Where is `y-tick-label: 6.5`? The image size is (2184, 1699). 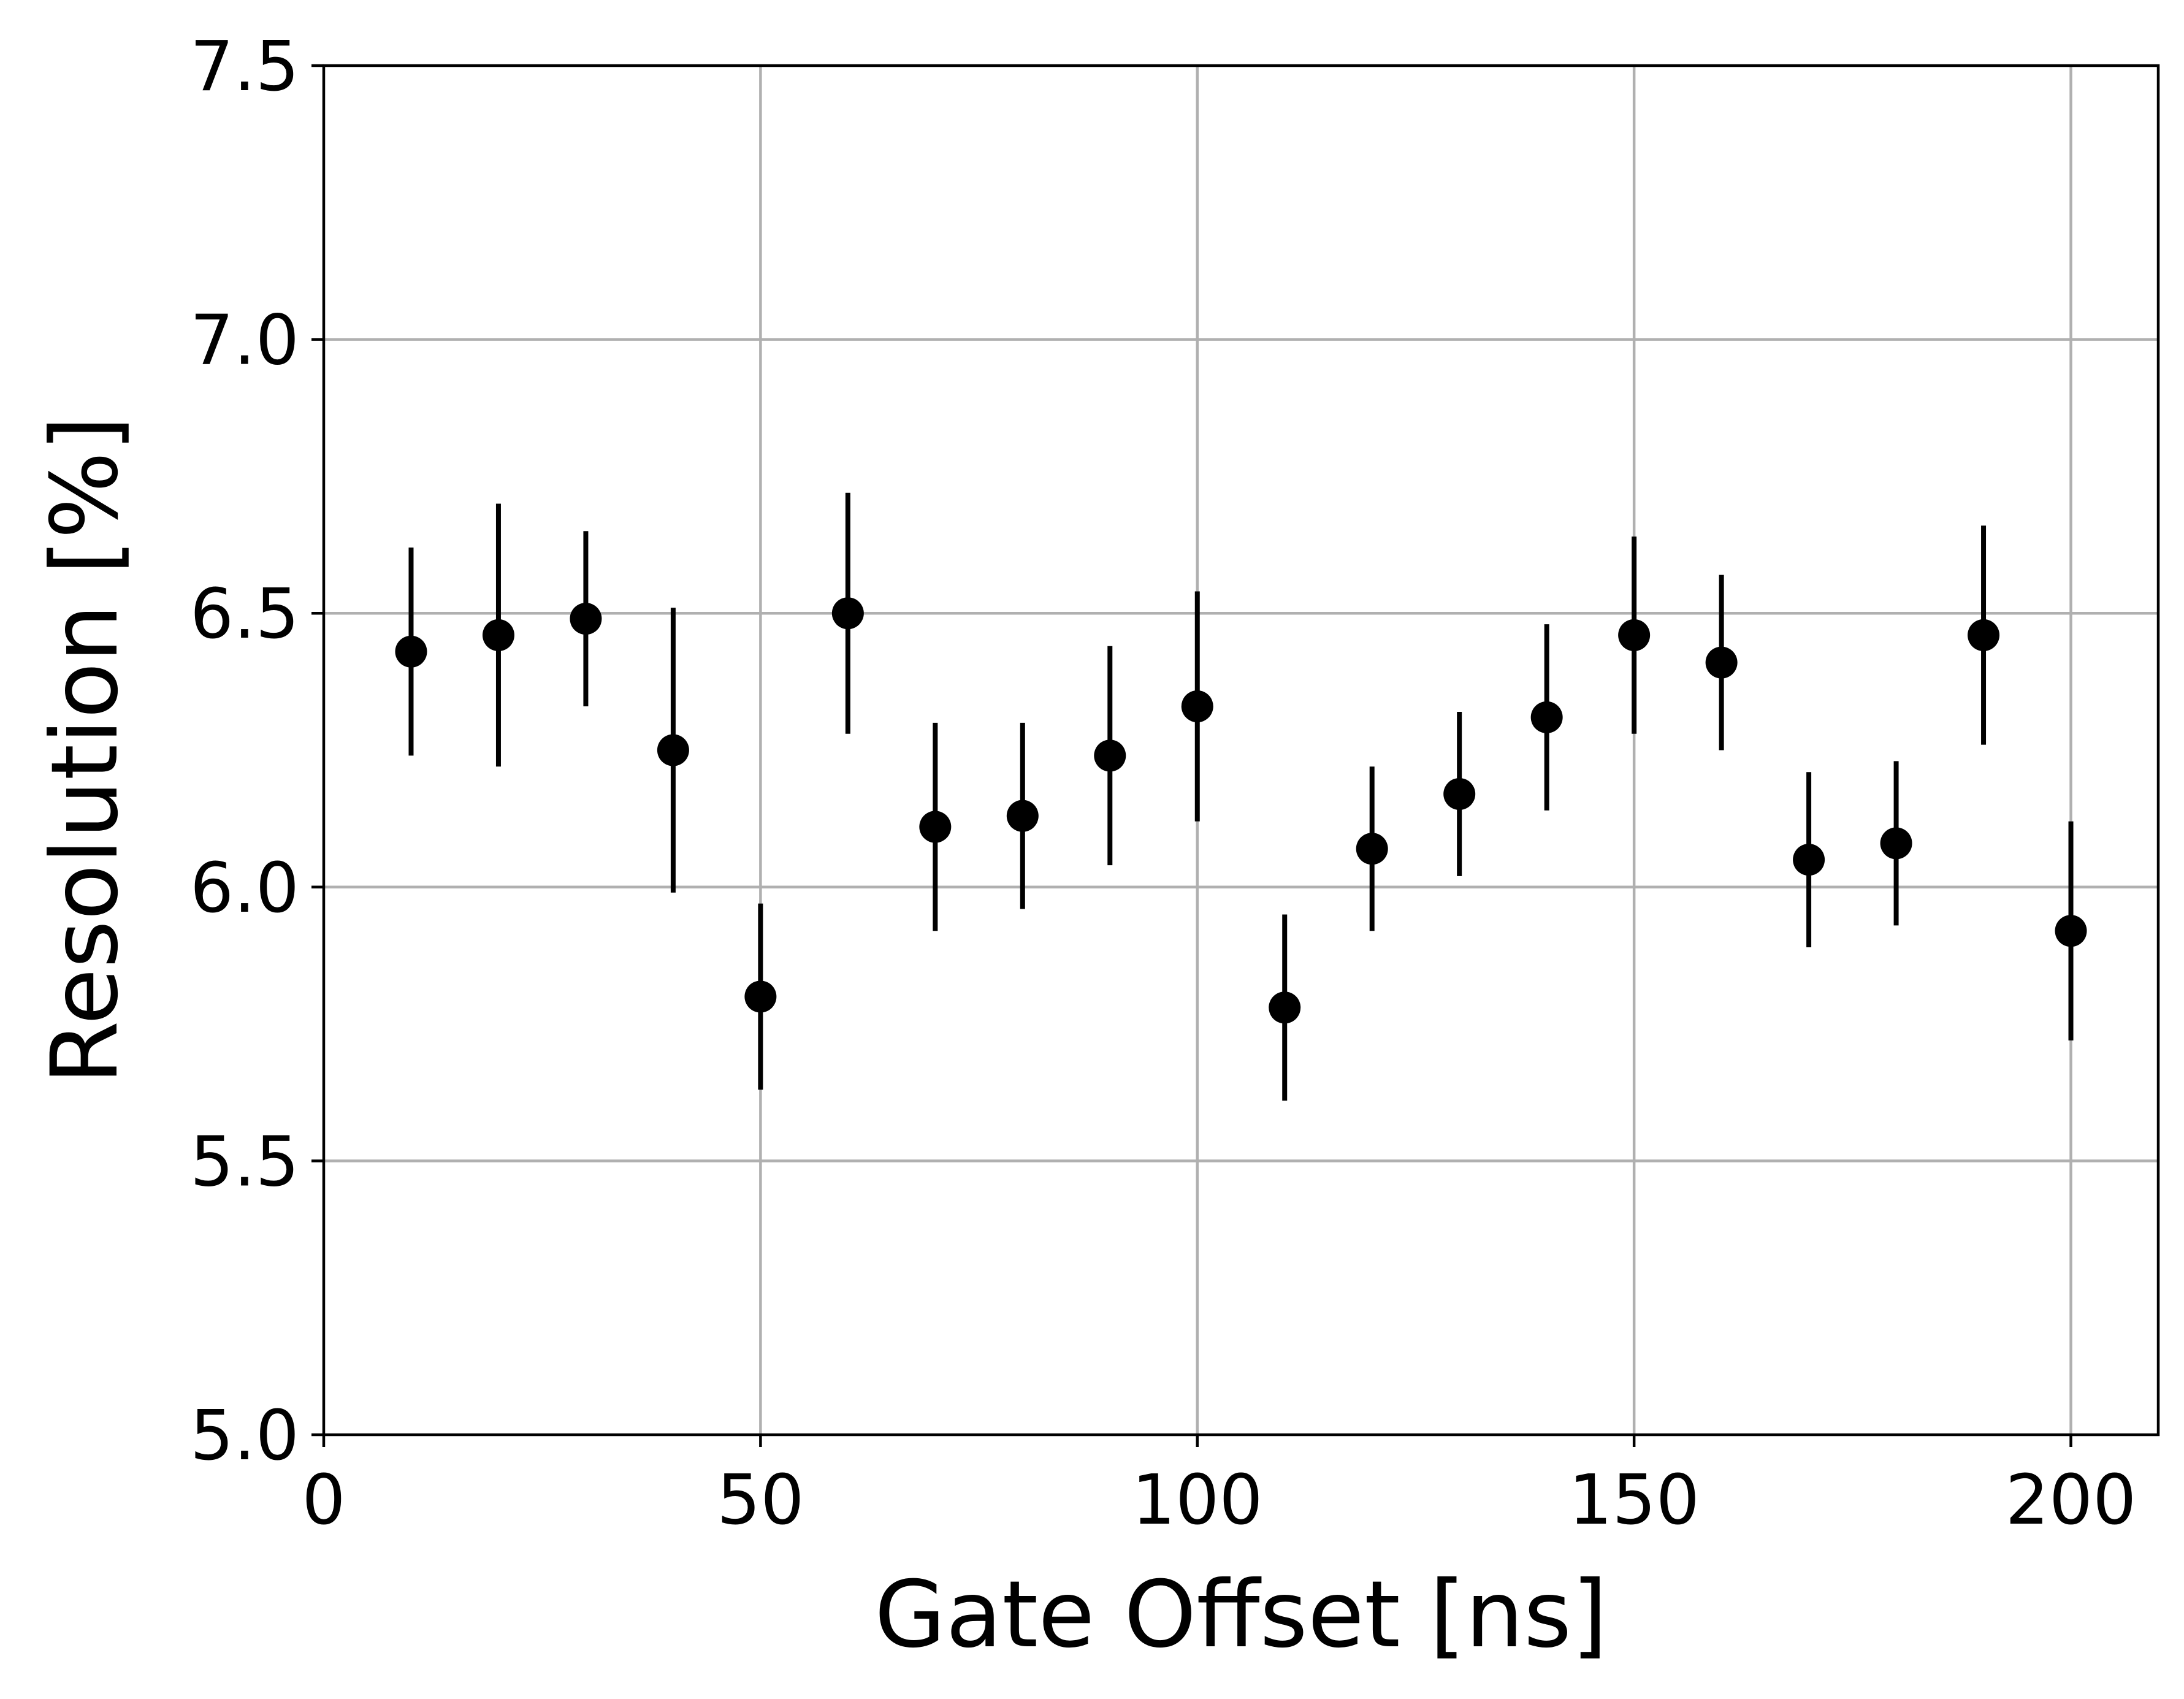 y-tick-label: 6.5 is located at coordinates (244, 614).